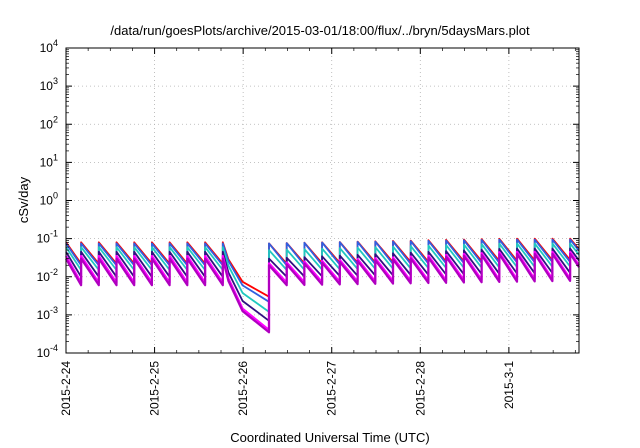 This screenshot has height=448, width=640. Describe the element at coordinates (49, 122) in the screenshot. I see `y-tick-label: 10²` at that location.